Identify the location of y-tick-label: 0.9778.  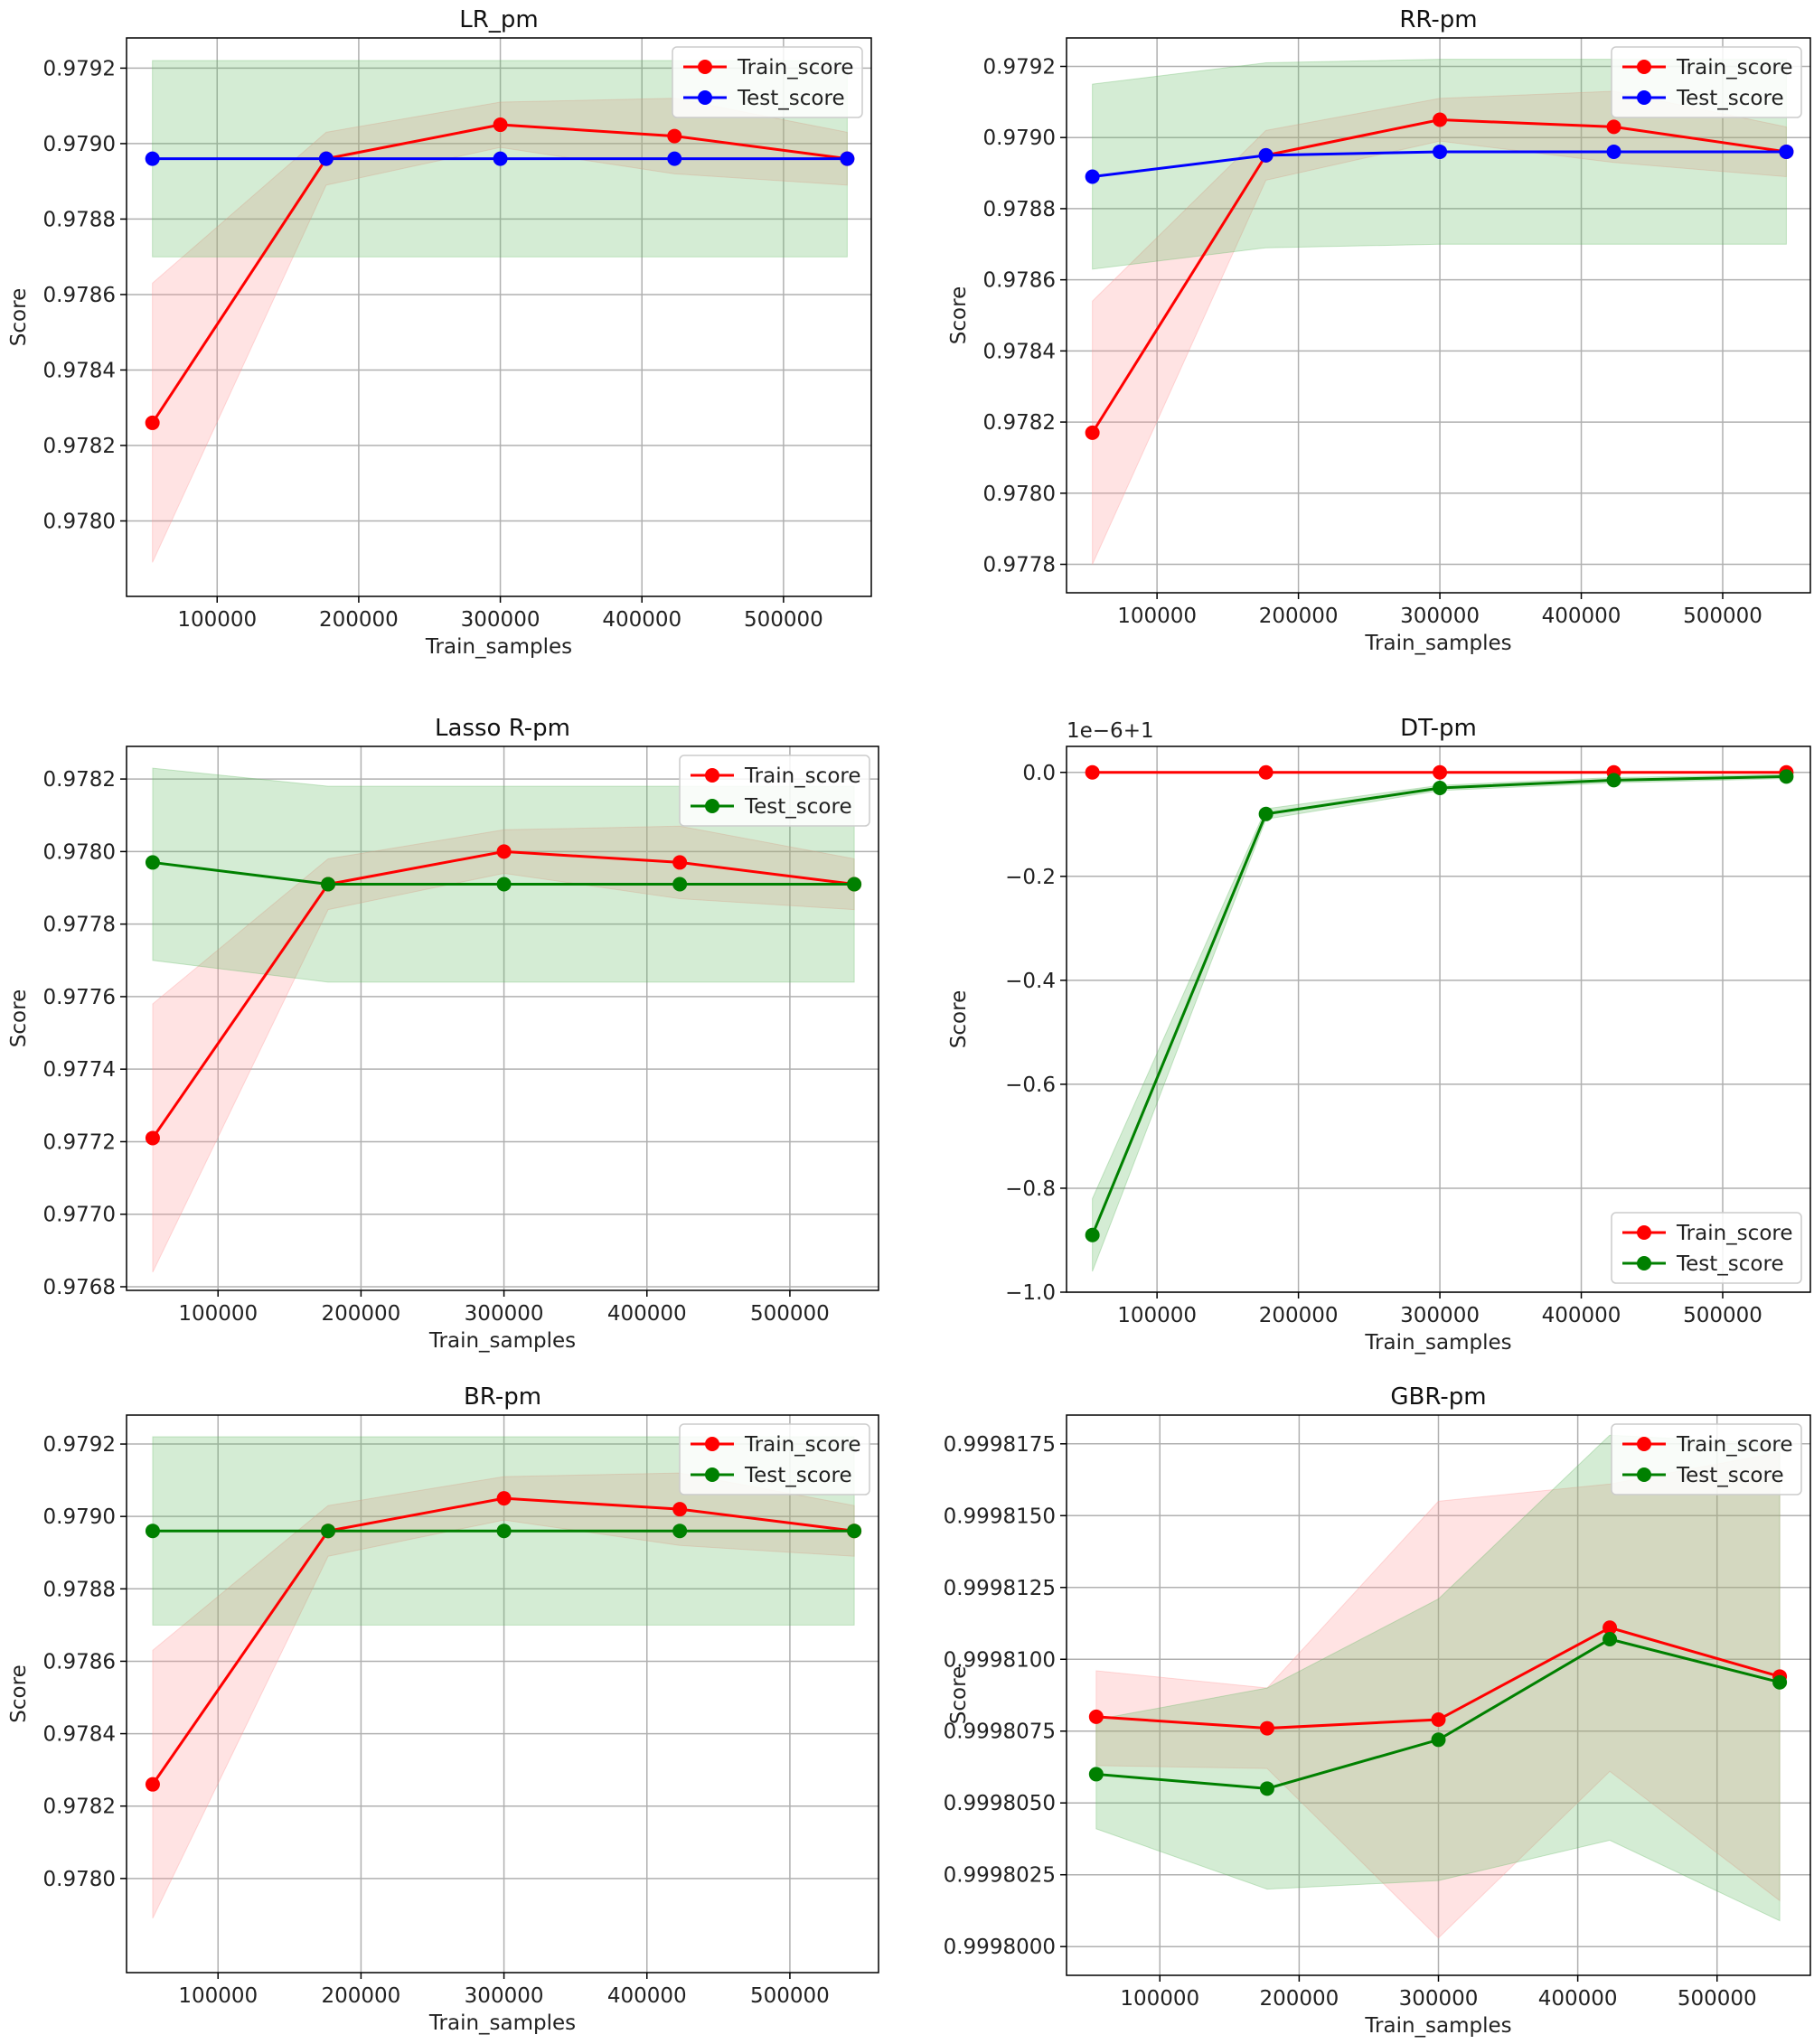
(1019, 565).